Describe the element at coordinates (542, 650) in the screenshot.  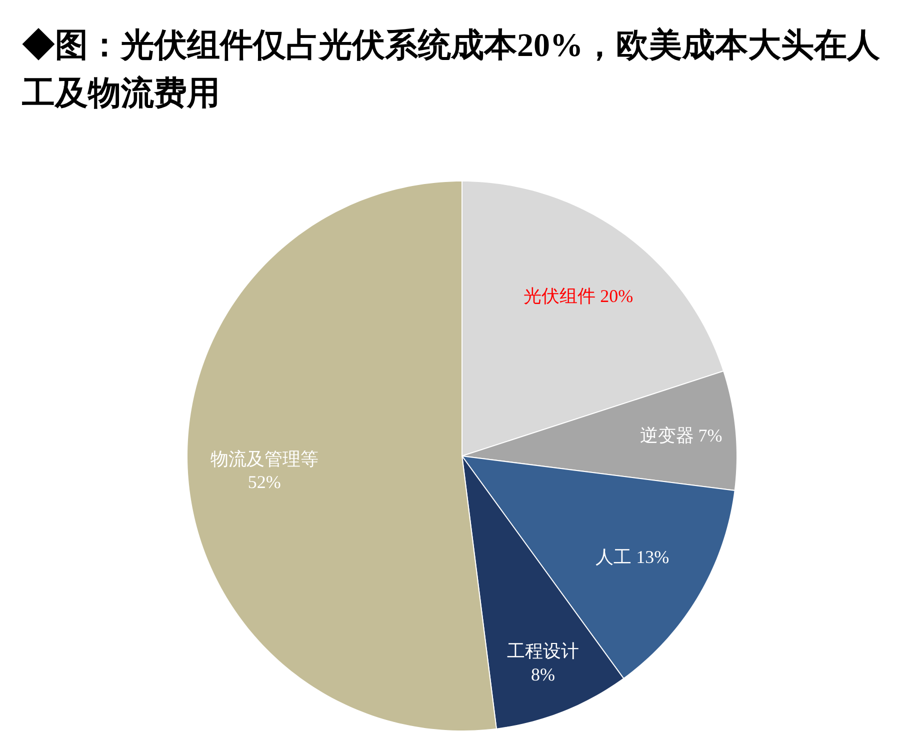
I see `slice-label: 工程设计` at that location.